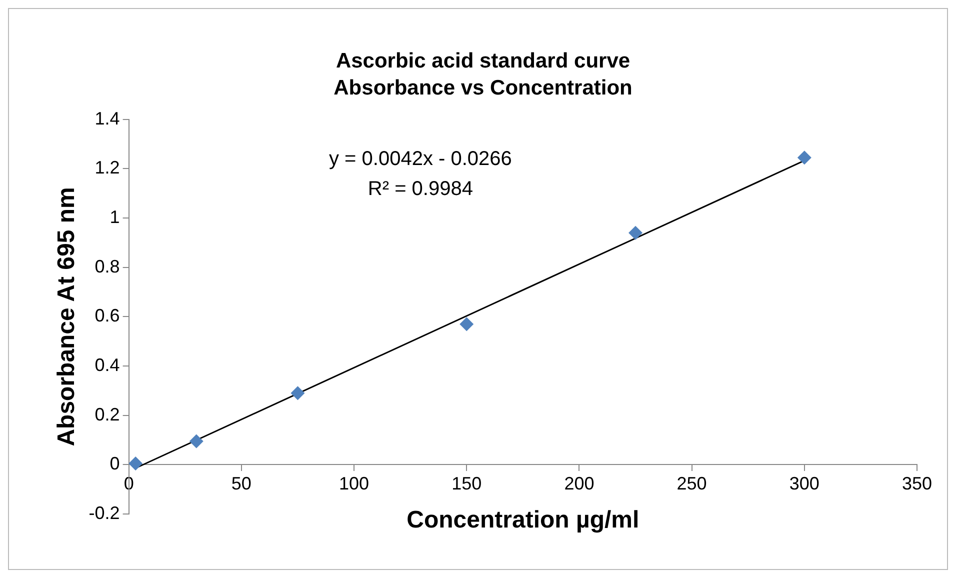  I want to click on x-tick-label: 50, so click(241, 483).